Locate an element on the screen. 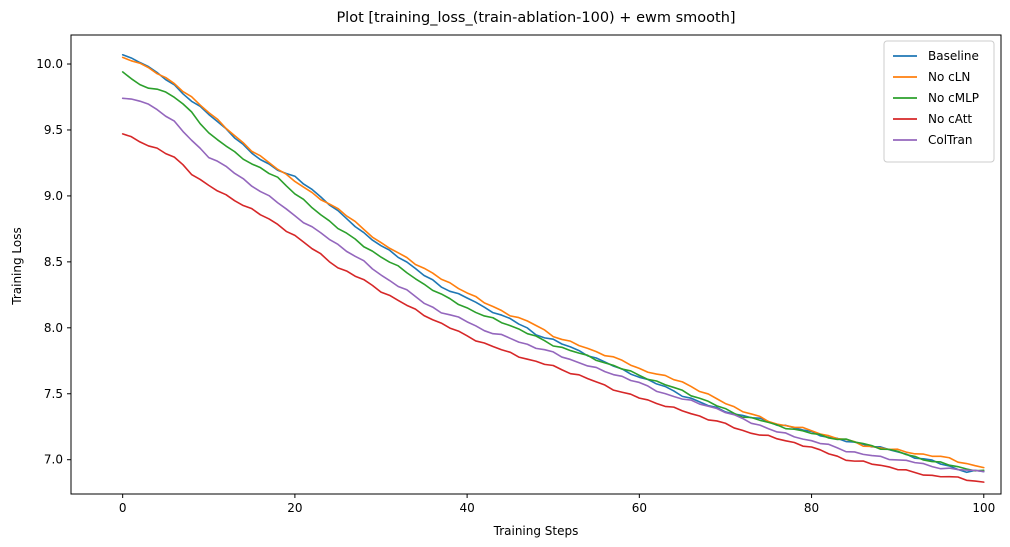 This screenshot has width=1010, height=547. y-tick-label: 7.5 is located at coordinates (53, 394).